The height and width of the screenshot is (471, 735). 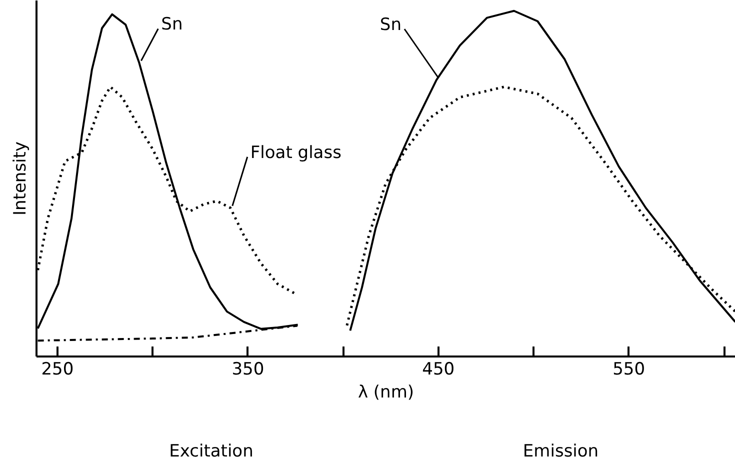 I want to click on x-tick-label: 350, so click(x=248, y=370).